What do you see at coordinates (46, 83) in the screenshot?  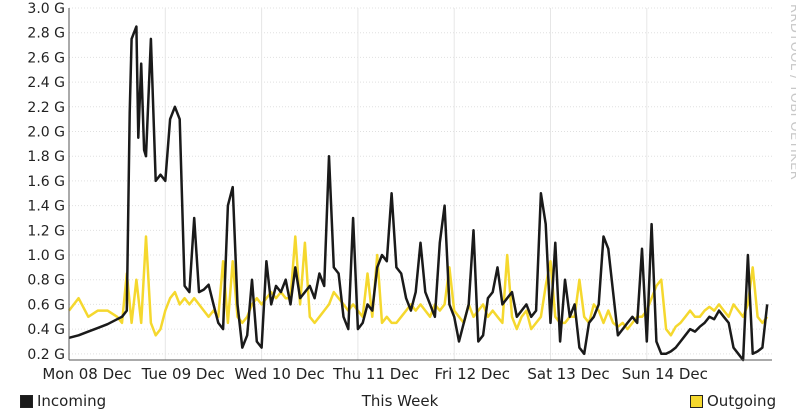 I see `y-tick-label: 2.4 G` at bounding box center [46, 83].